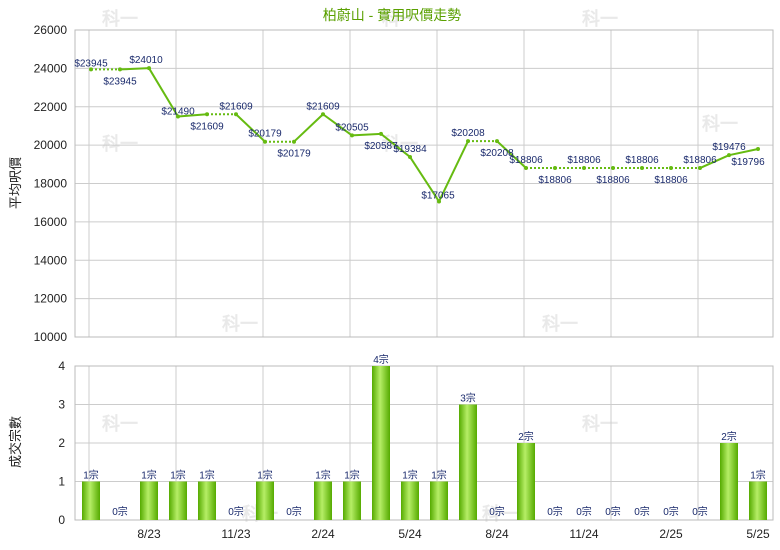 The width and height of the screenshot is (780, 550). I want to click on price-data-label: $20179, so click(265, 134).